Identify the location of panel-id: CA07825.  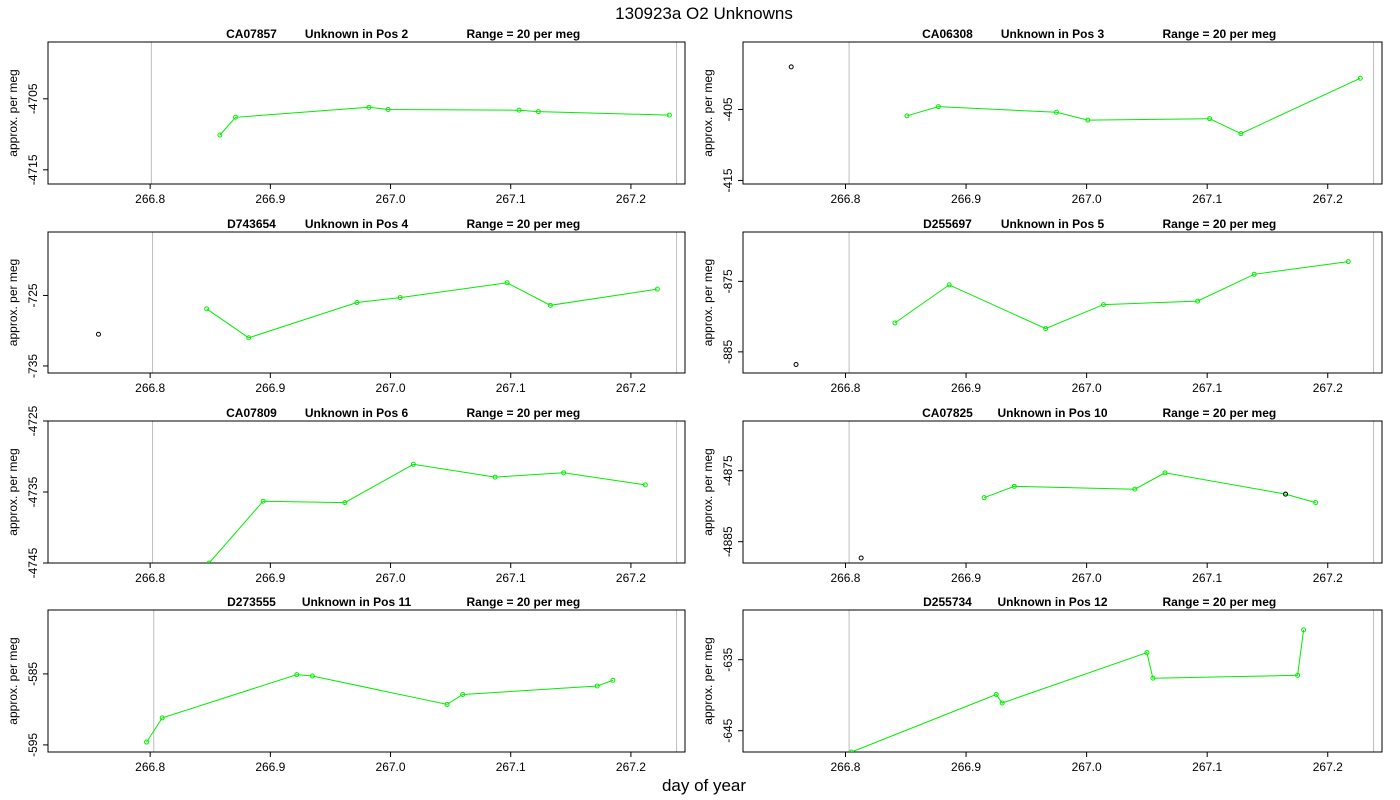
(947, 413).